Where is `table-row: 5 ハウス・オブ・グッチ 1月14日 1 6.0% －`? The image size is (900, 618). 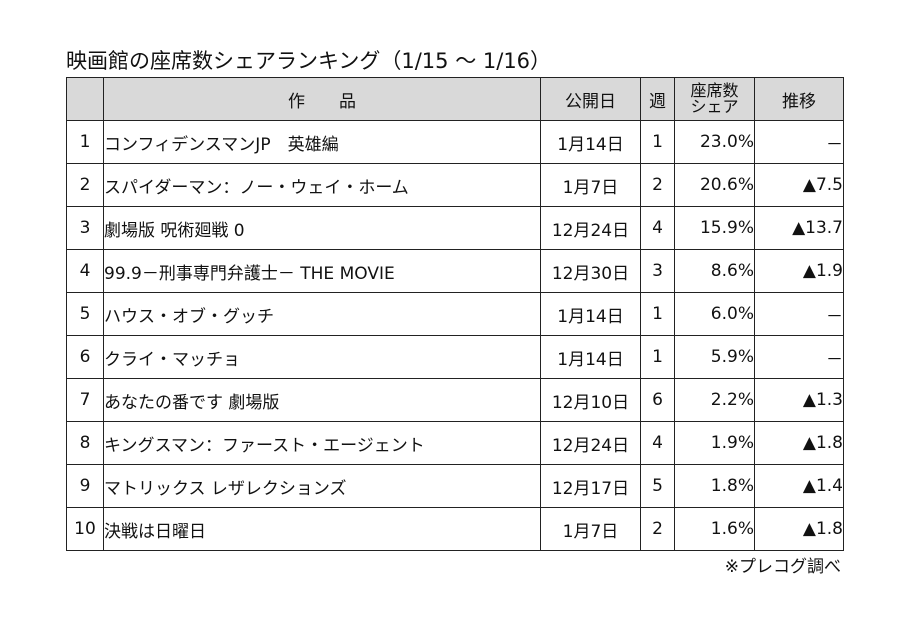
table-row: 5 ハウス・オブ・グッチ 1月14日 1 6.0% － is located at coordinates (455, 314).